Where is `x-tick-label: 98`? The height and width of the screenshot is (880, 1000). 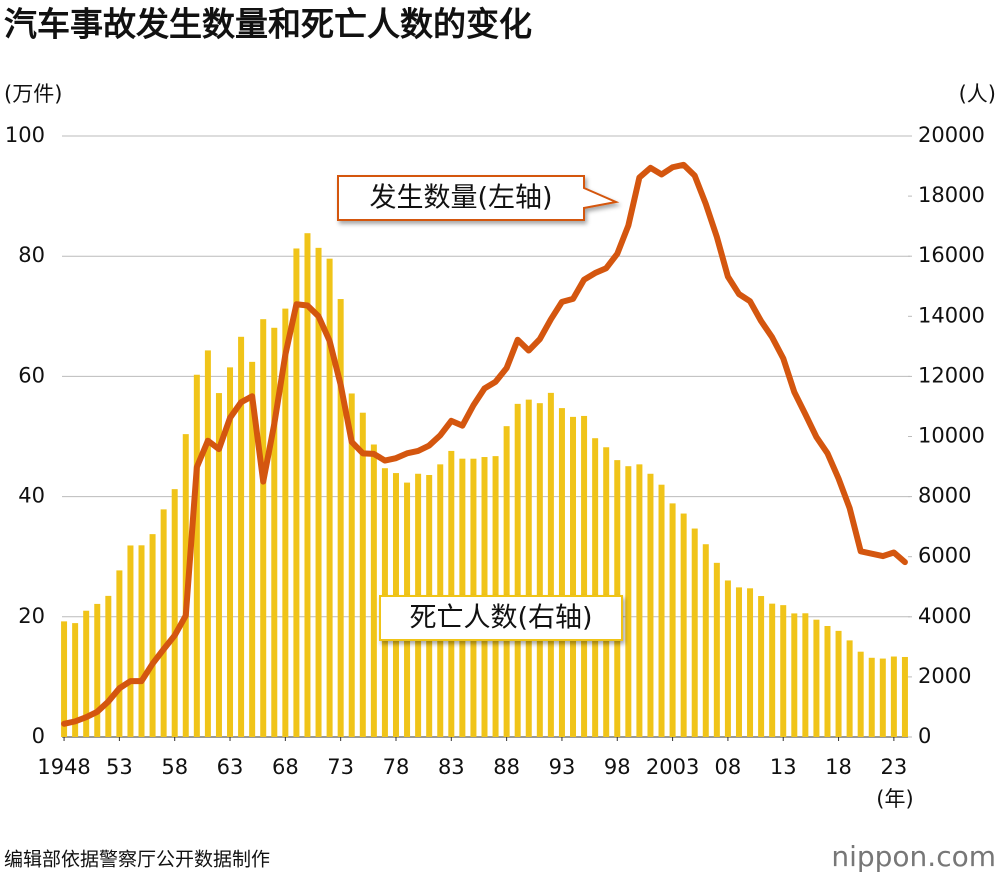 x-tick-label: 98 is located at coordinates (617, 767).